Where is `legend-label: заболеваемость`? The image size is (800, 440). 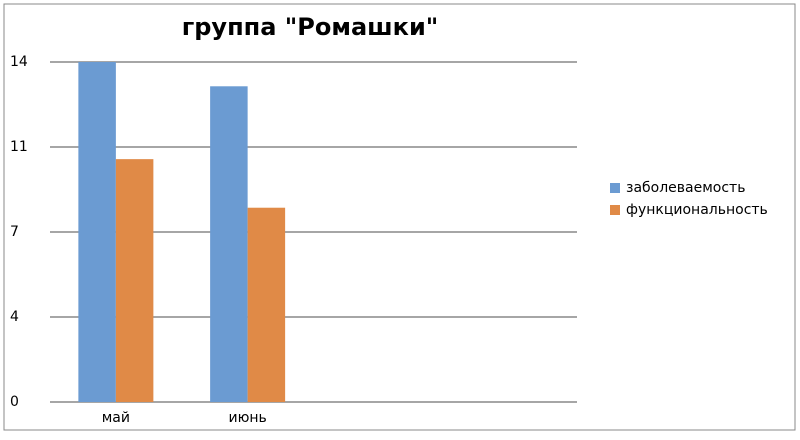
legend-label: заболеваемость is located at coordinates (685, 188).